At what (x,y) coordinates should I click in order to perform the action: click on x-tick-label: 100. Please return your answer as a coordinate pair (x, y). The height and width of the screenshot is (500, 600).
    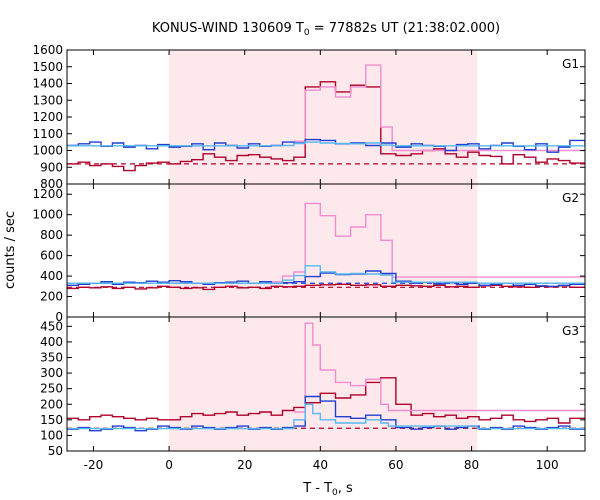
    Looking at the image, I should click on (547, 465).